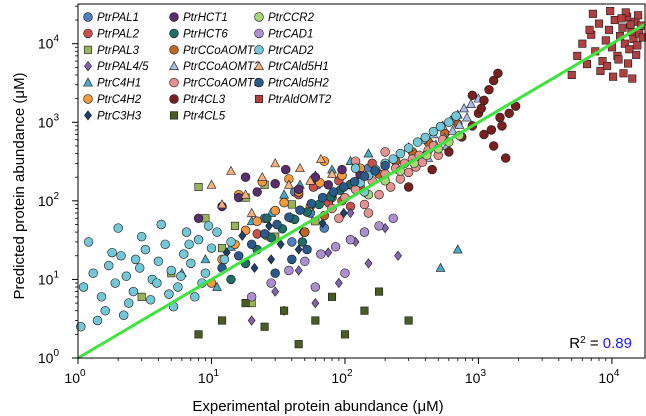 The image size is (646, 416). What do you see at coordinates (19, 185) in the screenshot?
I see `y-axis-title: Predicted protein abundance (μM)` at bounding box center [19, 185].